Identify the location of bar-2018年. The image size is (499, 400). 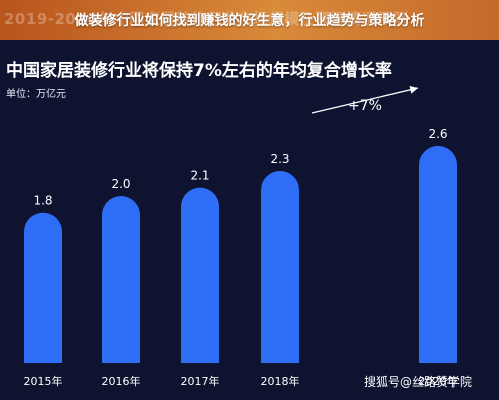
(280, 266).